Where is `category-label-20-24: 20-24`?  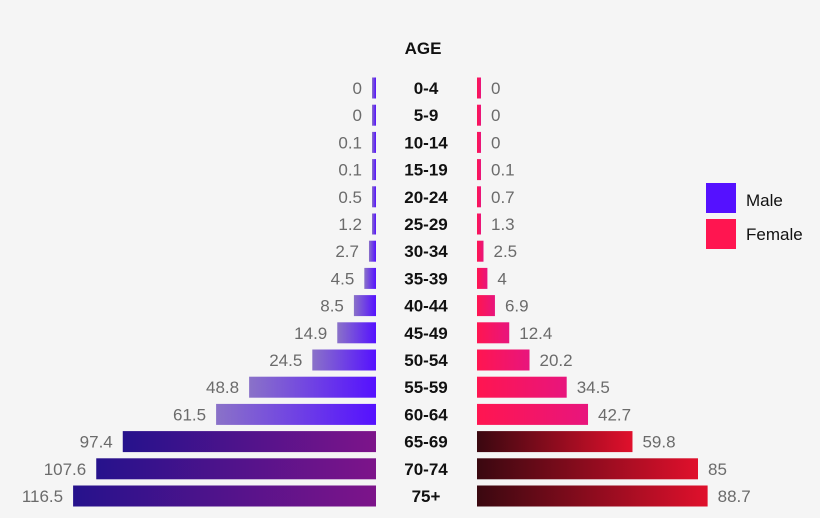
category-label-20-24: 20-24 is located at coordinates (426, 197).